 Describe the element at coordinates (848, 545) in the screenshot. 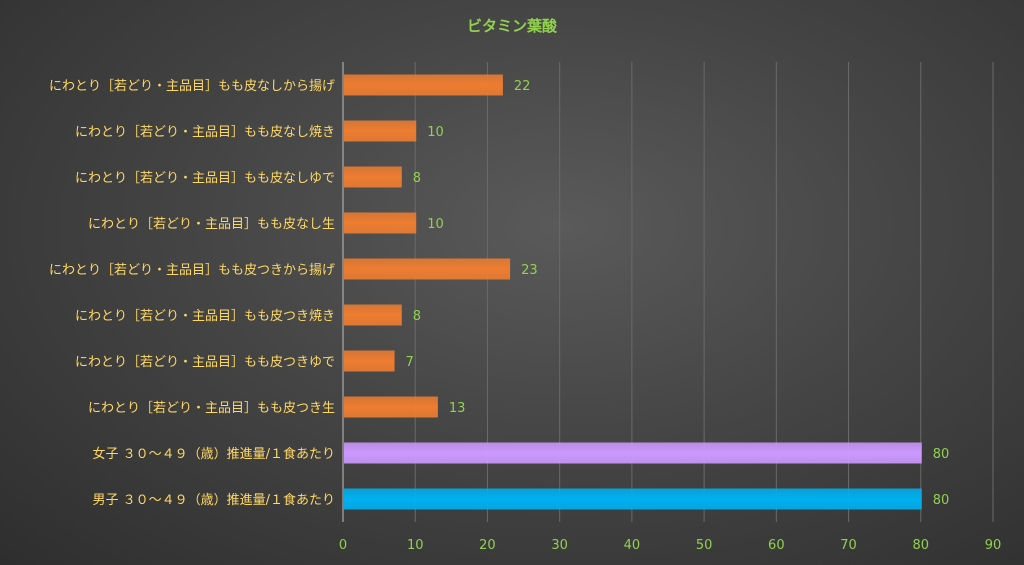

I see `x-tick-label-70: 70` at that location.